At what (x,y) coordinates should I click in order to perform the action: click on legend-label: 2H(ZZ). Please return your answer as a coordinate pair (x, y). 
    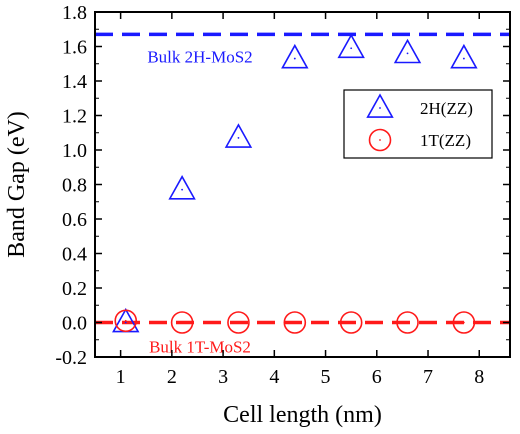
    Looking at the image, I should click on (446, 108).